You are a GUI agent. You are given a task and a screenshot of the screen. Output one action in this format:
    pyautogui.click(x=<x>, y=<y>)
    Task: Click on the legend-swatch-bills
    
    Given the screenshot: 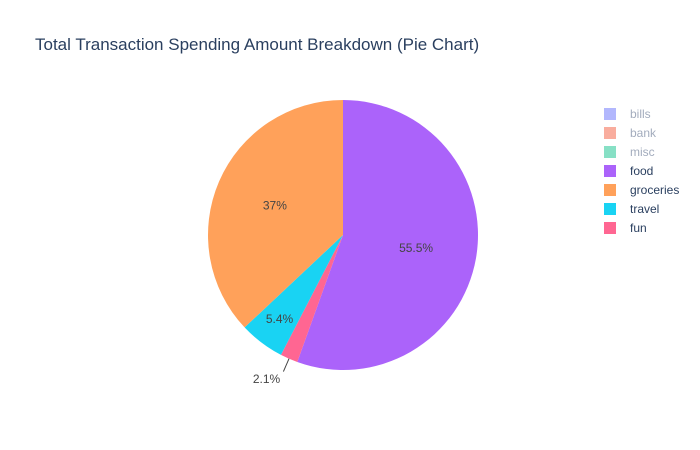 What is the action you would take?
    pyautogui.click(x=610, y=114)
    